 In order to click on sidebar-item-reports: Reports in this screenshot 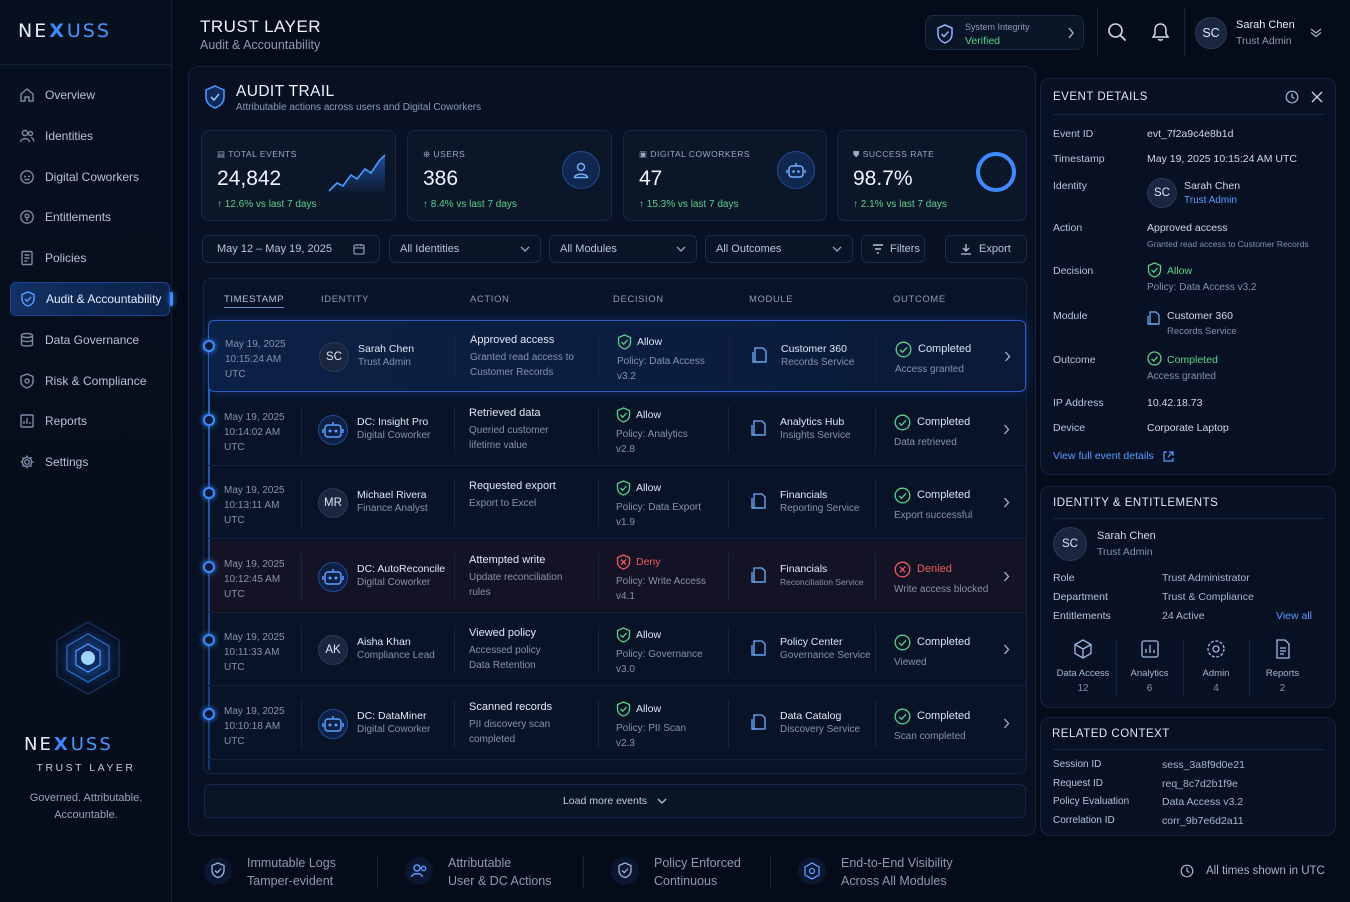, I will do `click(90, 421)`.